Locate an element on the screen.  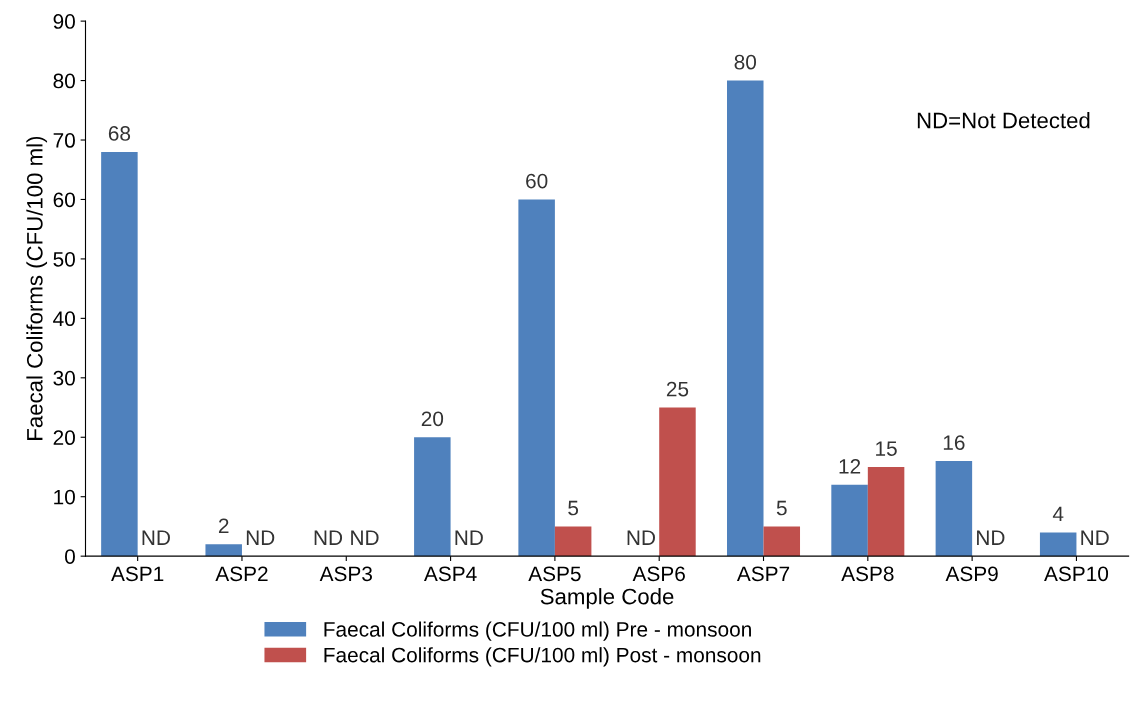
data-label: 16 is located at coordinates (954, 442).